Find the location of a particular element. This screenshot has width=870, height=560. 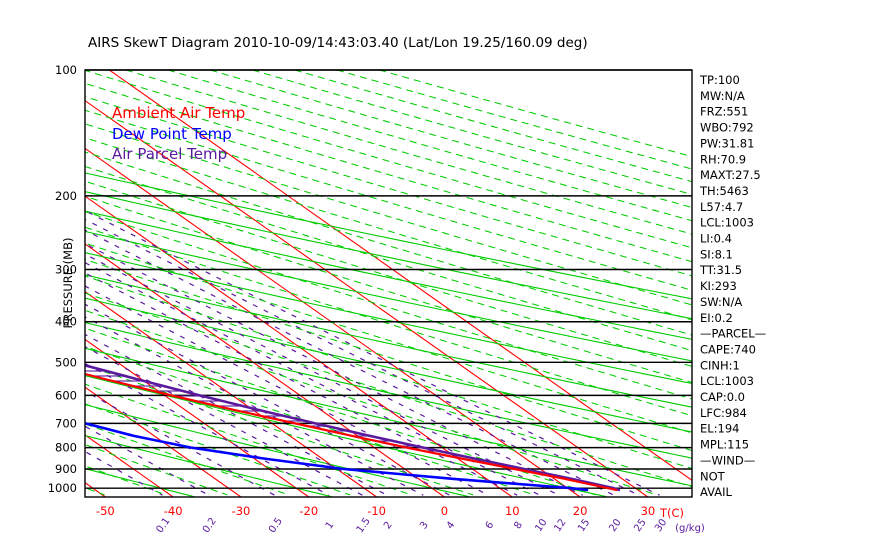

panel-item-ei: EI:0.2 is located at coordinates (716, 318).